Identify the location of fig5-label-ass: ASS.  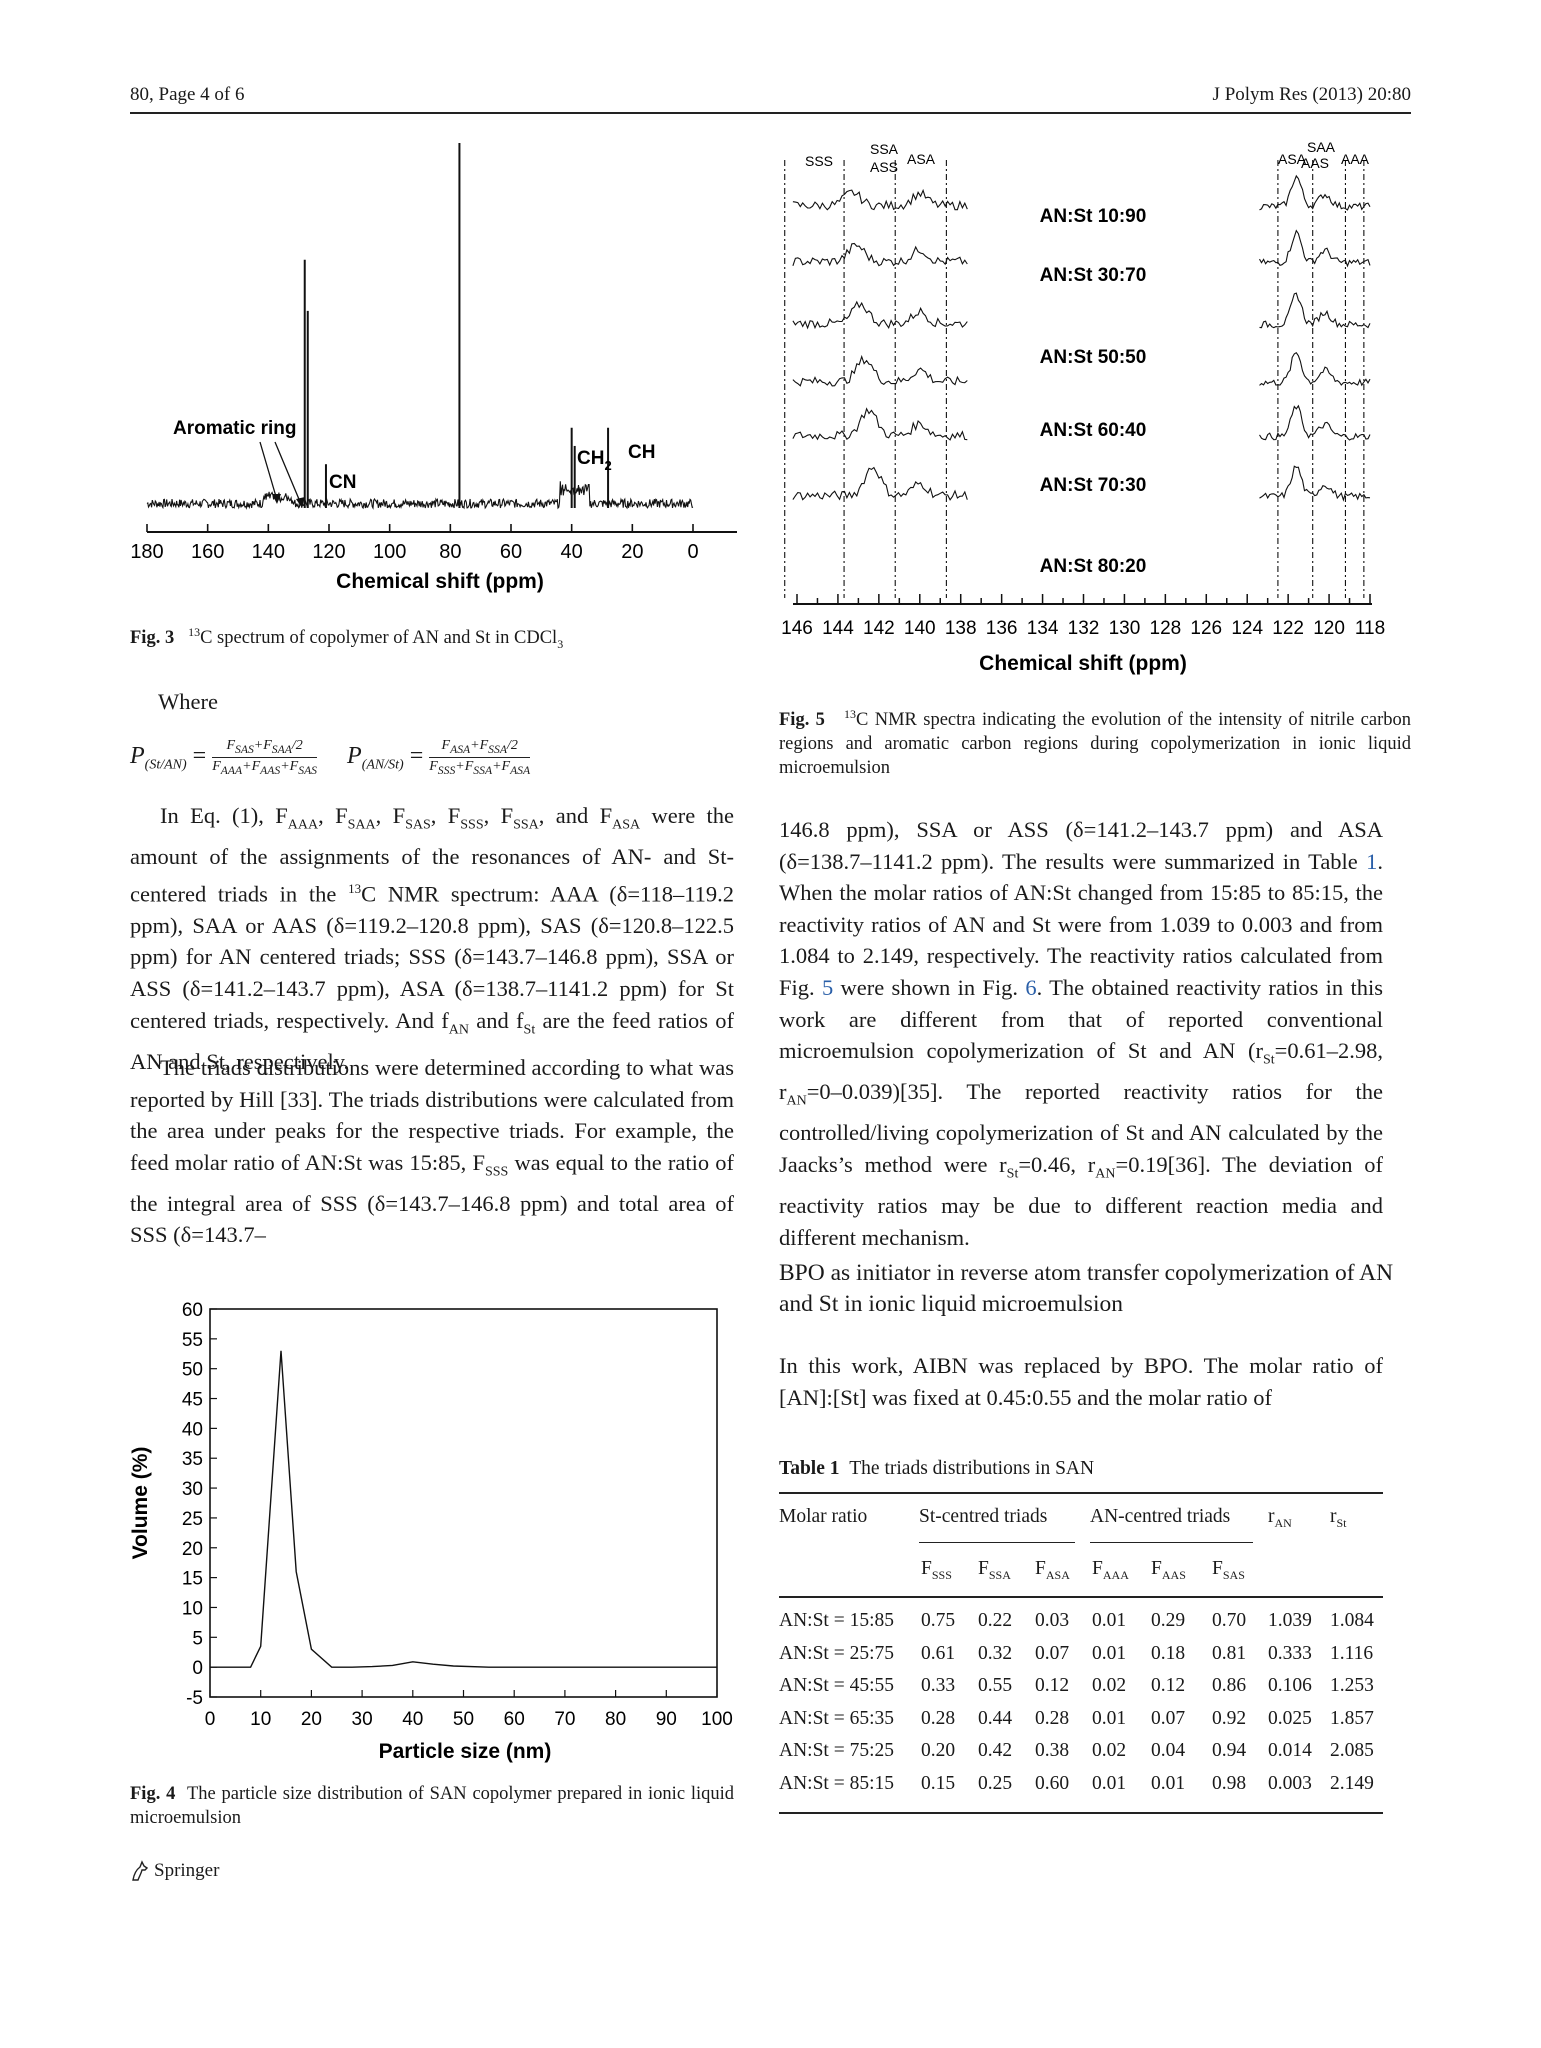
(884, 167).